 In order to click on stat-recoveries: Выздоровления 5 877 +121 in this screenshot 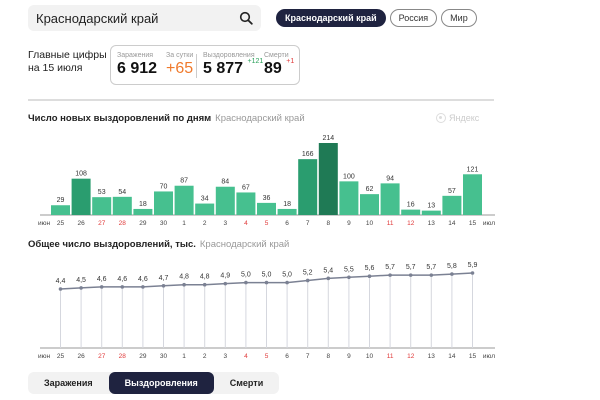, I will do `click(233, 65)`.